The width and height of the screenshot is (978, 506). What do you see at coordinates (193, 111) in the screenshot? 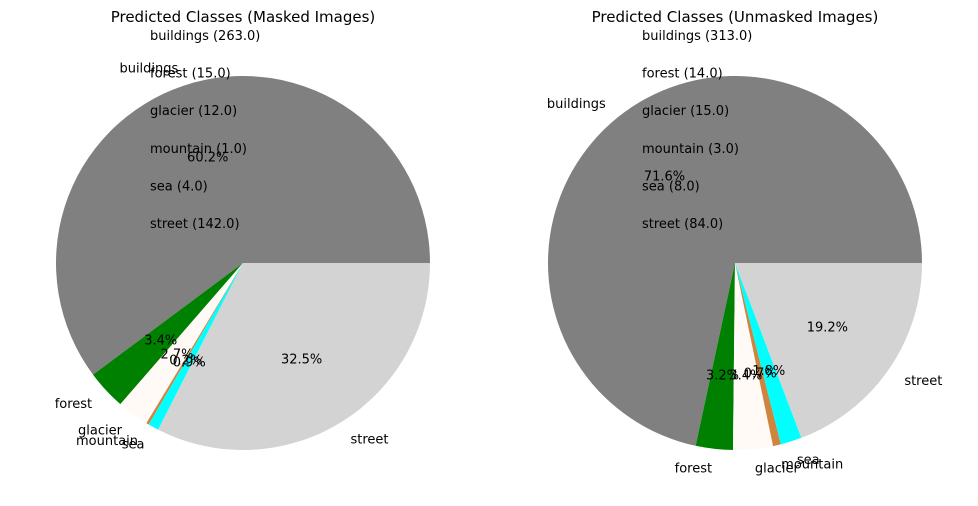
I see `count-annotation-glacier: glacier (12.0)` at bounding box center [193, 111].